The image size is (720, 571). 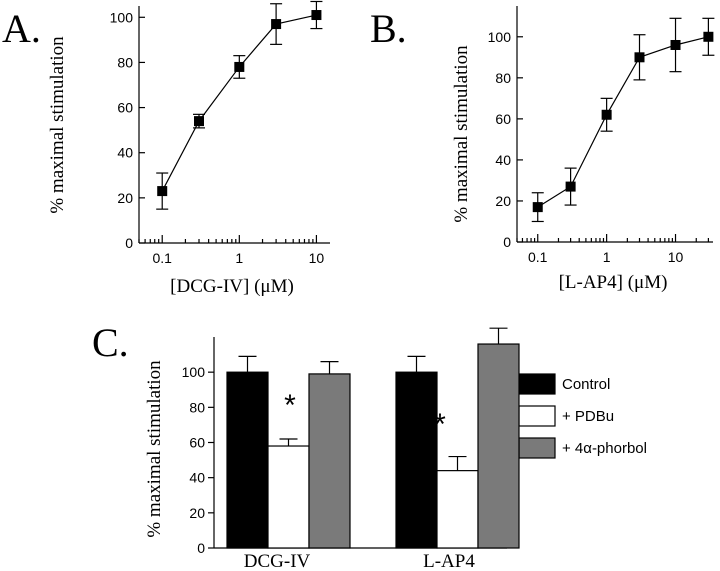 I want to click on legend-swatch-4a-phorbol, so click(x=537, y=448).